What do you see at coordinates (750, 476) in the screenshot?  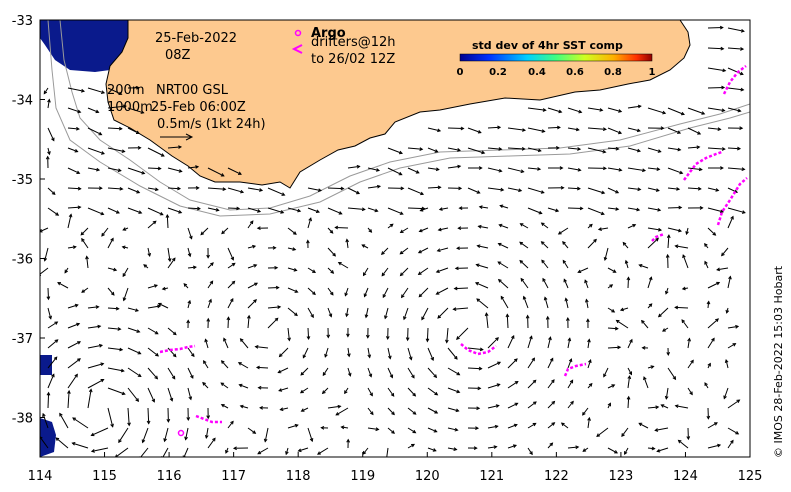 I see `lon-tick-label: 125` at bounding box center [750, 476].